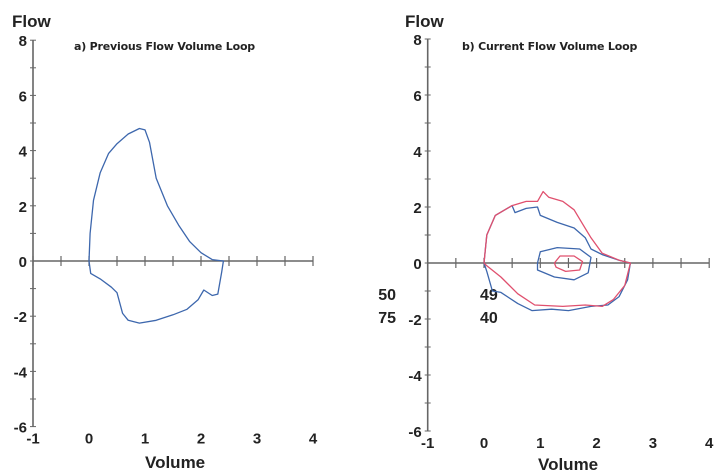  What do you see at coordinates (489, 295) in the screenshot?
I see `annotation-value-49: 49` at bounding box center [489, 295].